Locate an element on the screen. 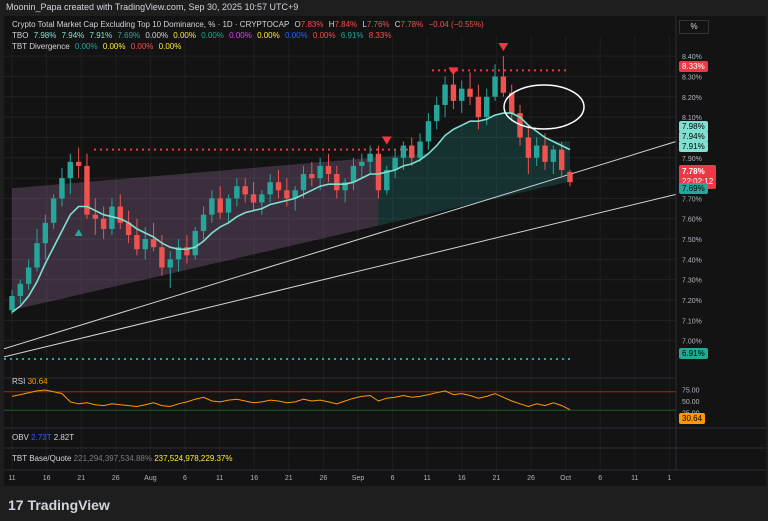 This screenshot has width=768, height=521. rsi-label: RSI is located at coordinates (19, 381).